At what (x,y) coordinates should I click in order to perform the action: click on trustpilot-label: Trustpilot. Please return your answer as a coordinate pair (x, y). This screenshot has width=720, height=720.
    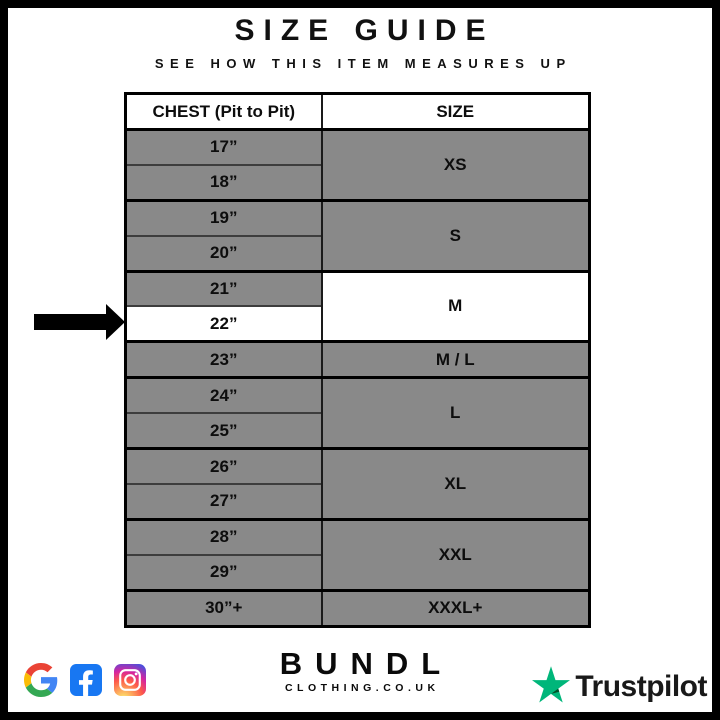
    Looking at the image, I should click on (641, 686).